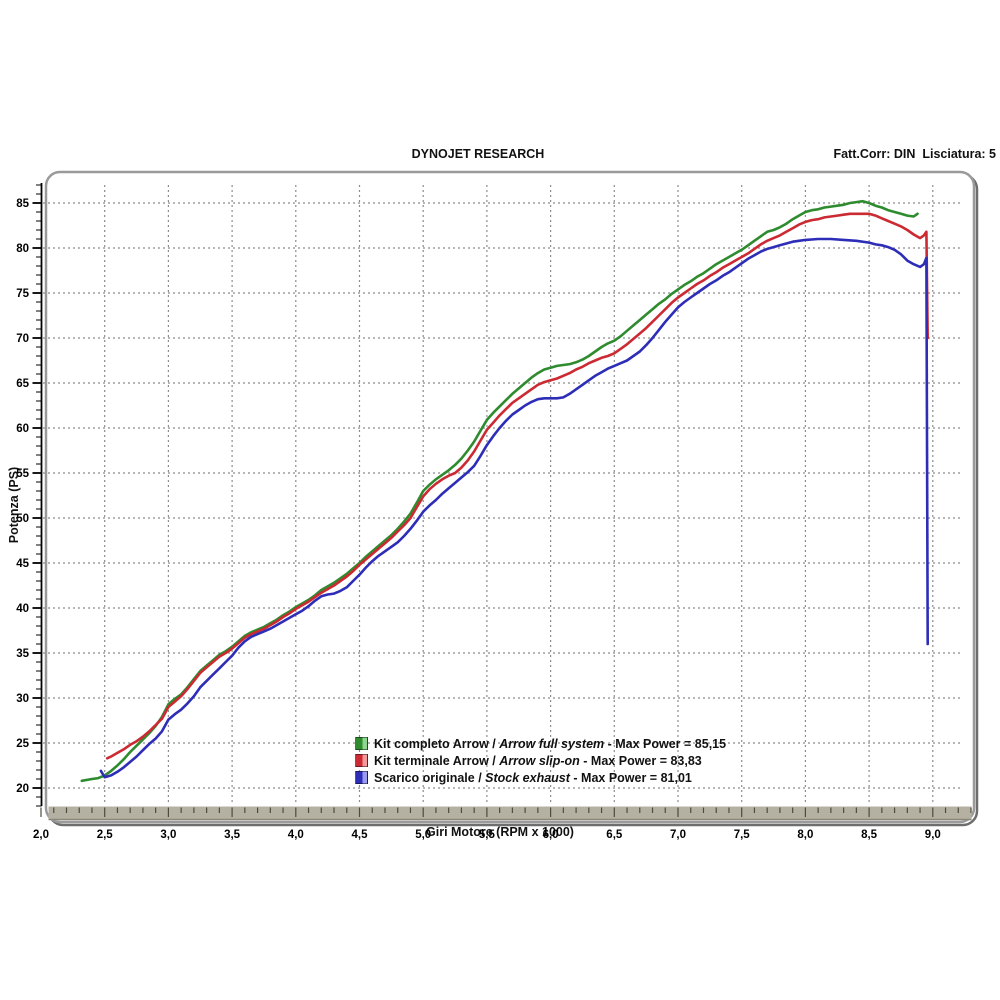 This screenshot has width=1000, height=1000. Describe the element at coordinates (22, 249) in the screenshot. I see `y-tick-label: 80` at that location.